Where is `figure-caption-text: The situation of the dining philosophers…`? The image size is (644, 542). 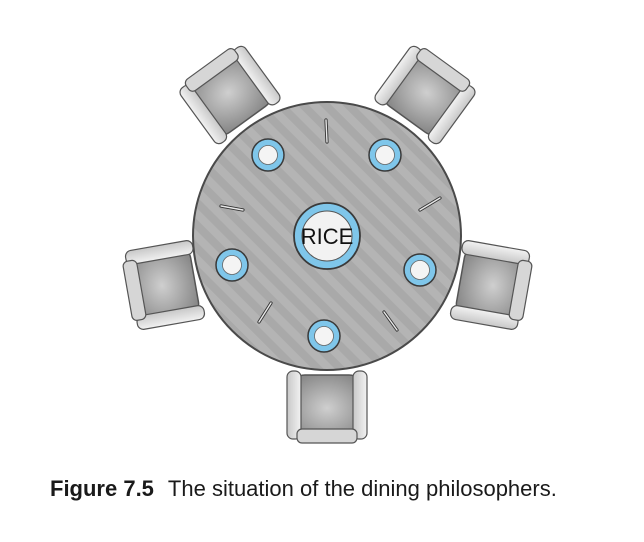
figure-caption-text: The situation of the dining philosophers… is located at coordinates (362, 488).